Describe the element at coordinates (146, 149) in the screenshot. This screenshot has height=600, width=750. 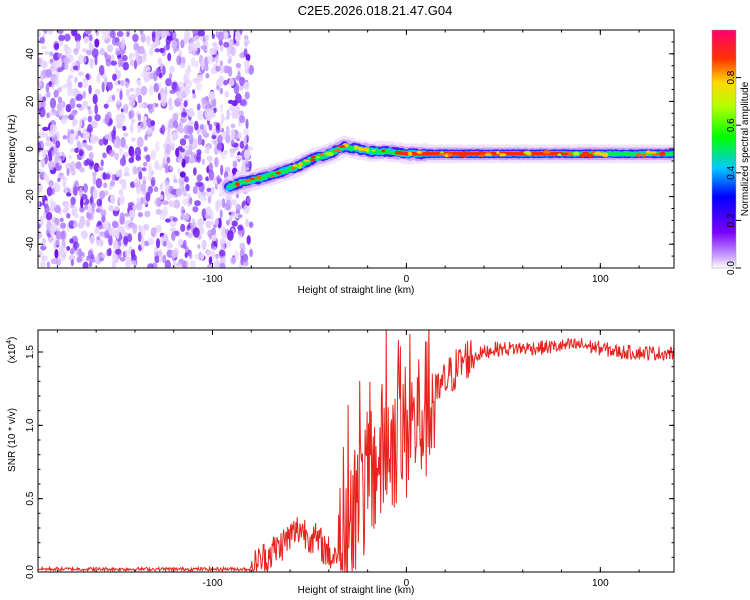
I see `noise-region` at that location.